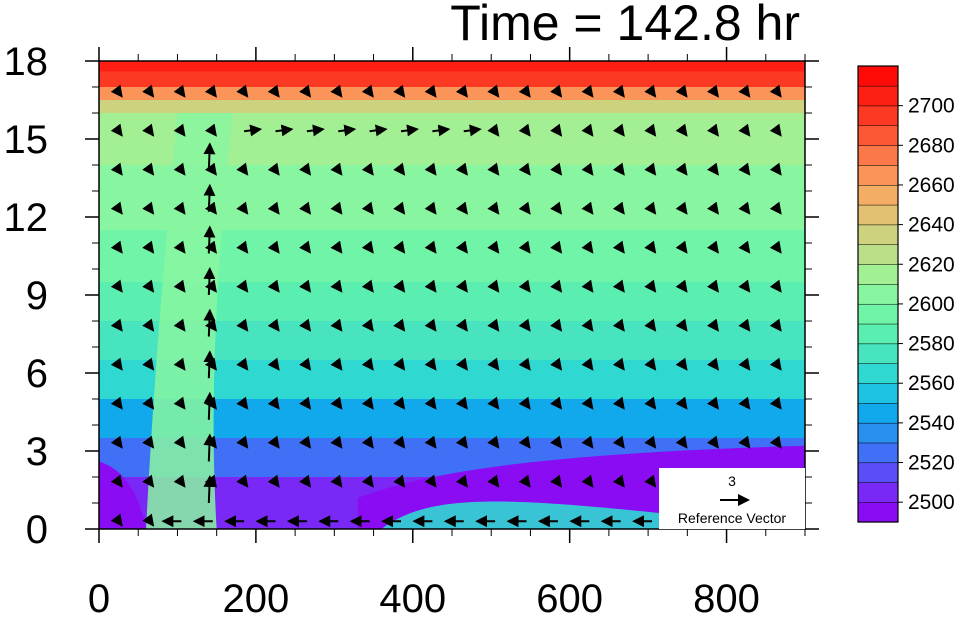  What do you see at coordinates (931, 106) in the screenshot?
I see `colorbar-label: 2700` at bounding box center [931, 106].